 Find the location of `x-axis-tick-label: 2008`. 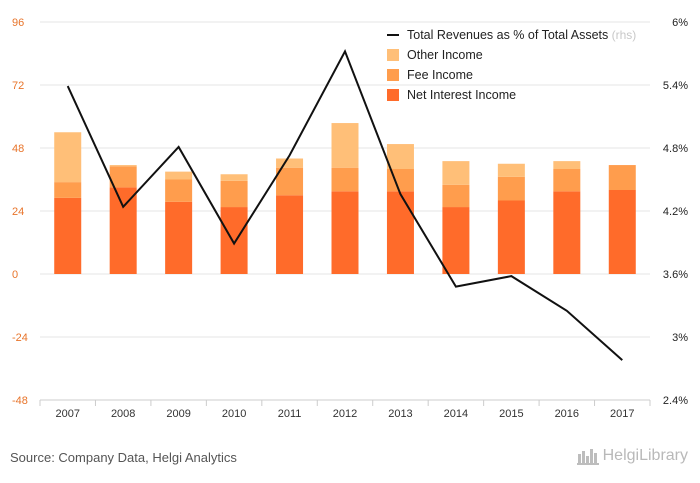

x-axis-tick-label: 2008 is located at coordinates (123, 414).